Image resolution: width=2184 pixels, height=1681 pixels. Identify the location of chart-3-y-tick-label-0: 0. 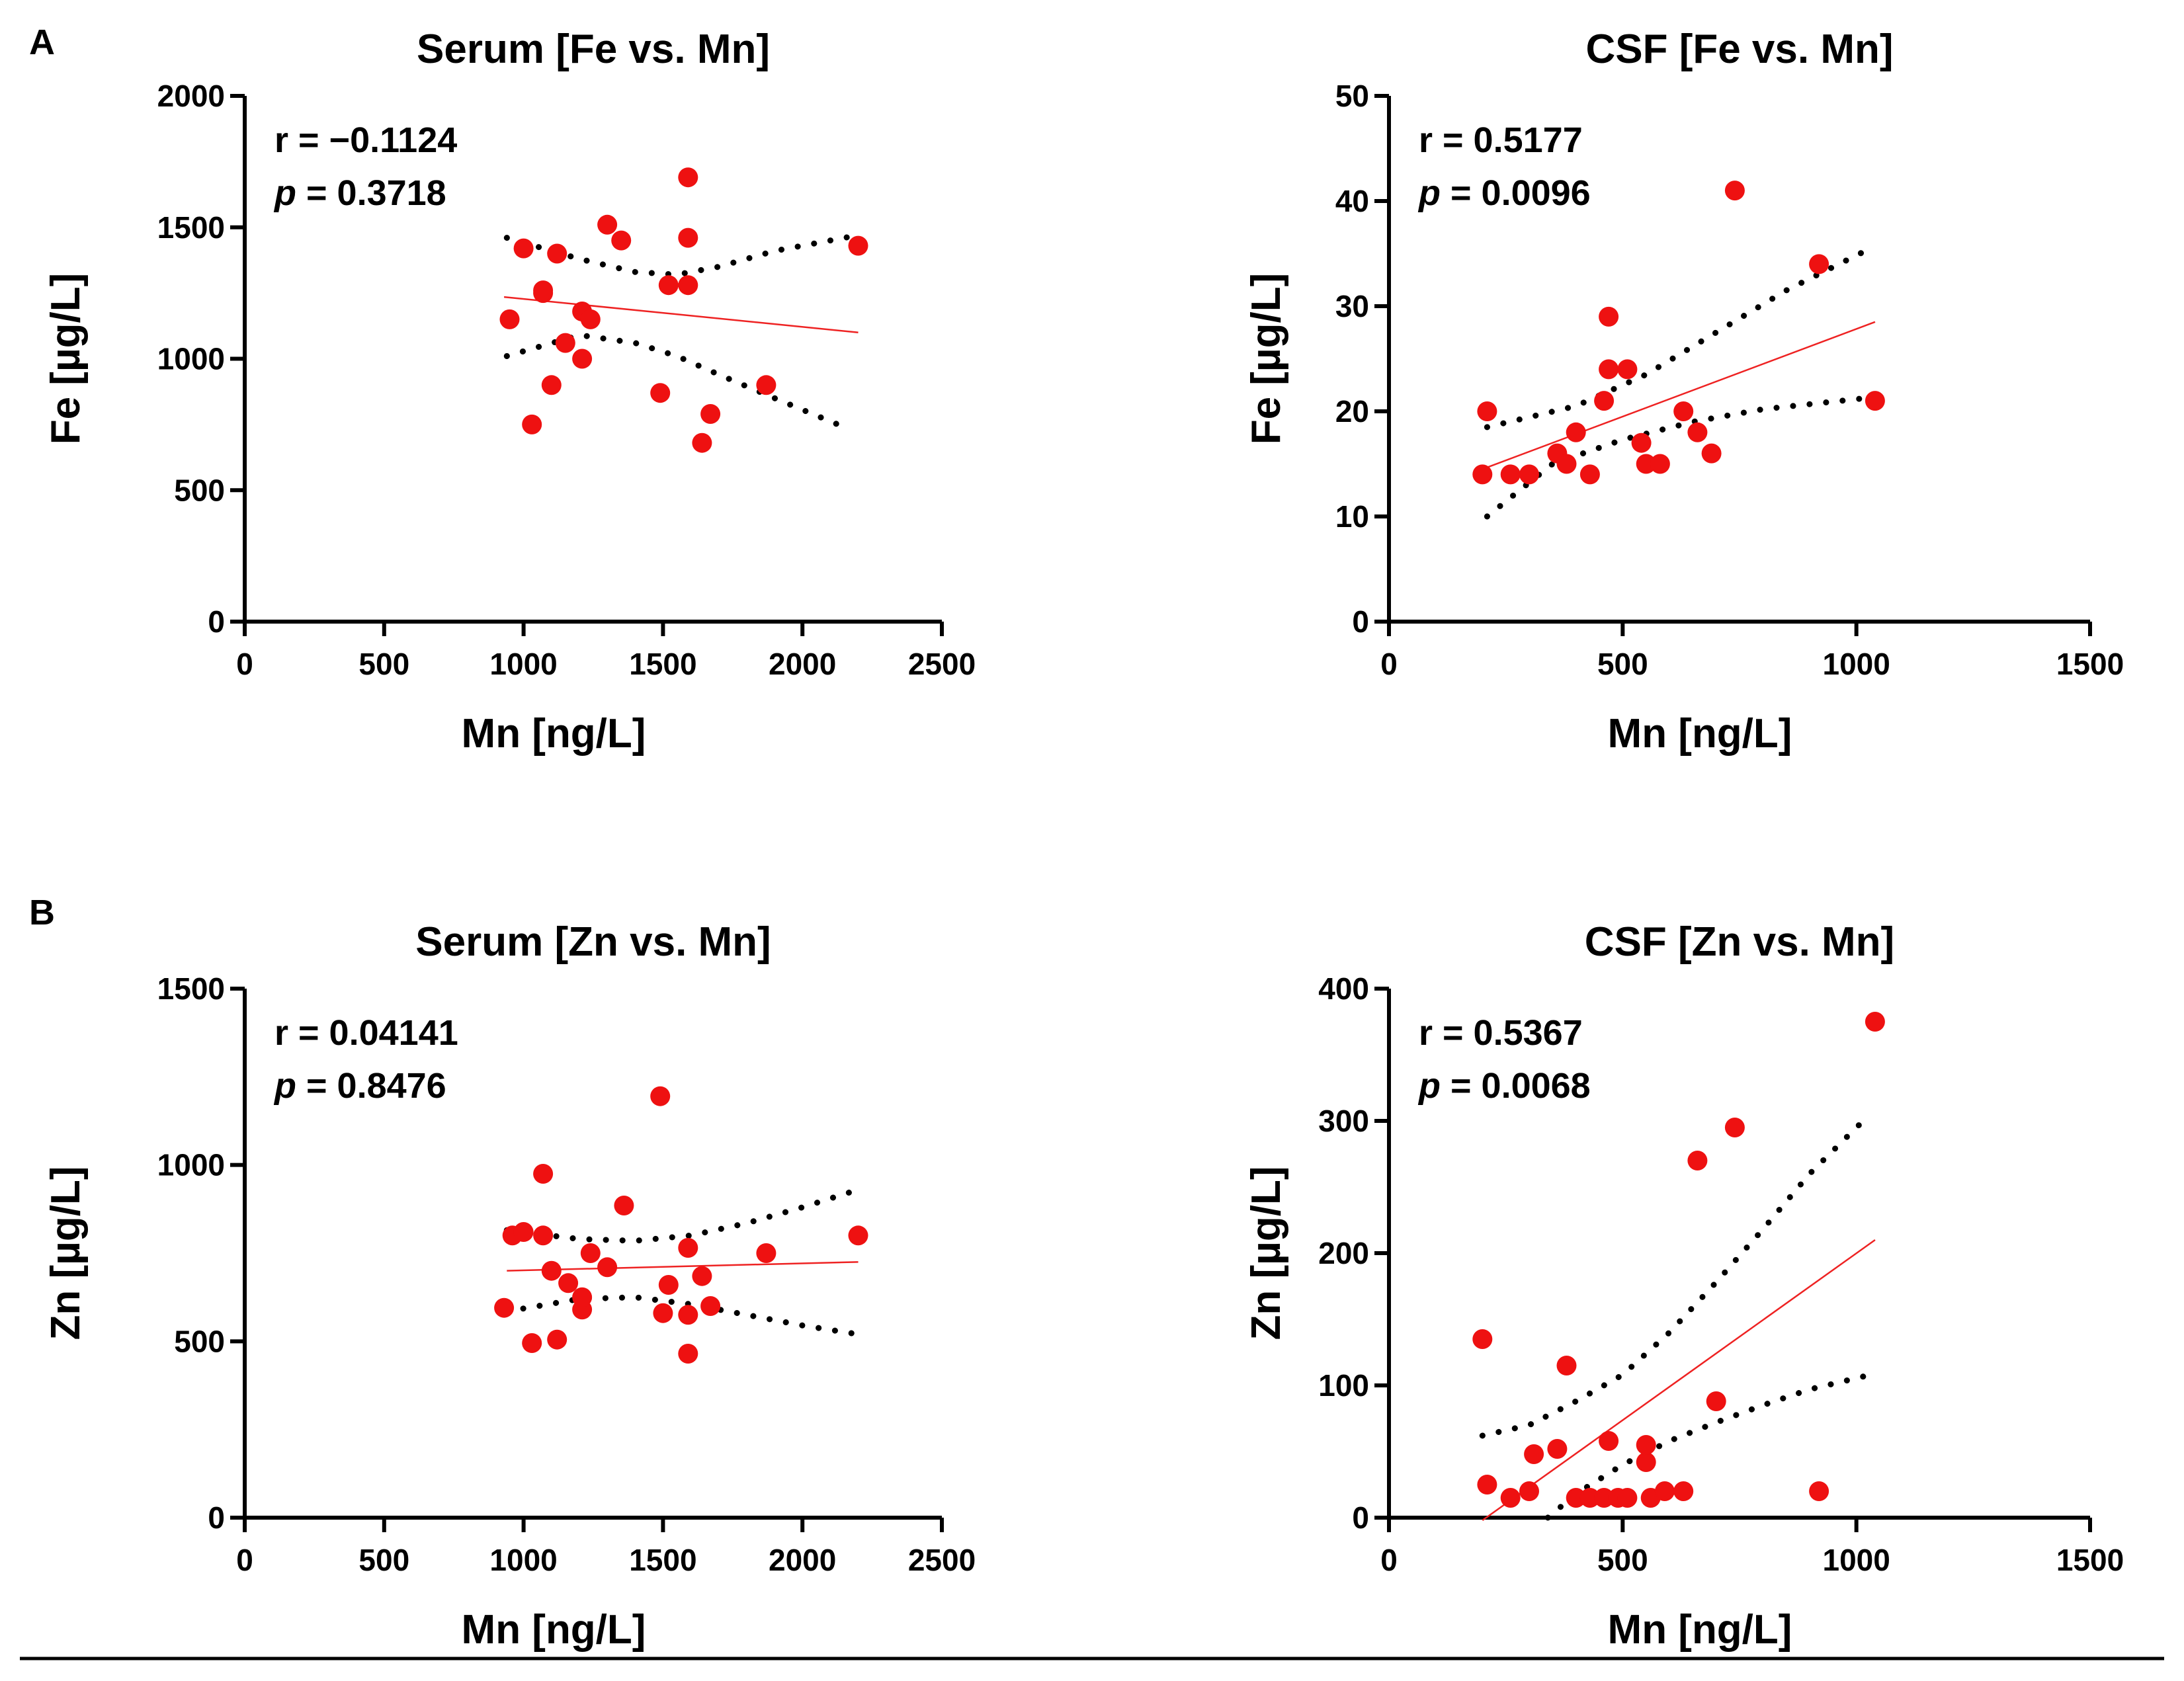
(1360, 1517).